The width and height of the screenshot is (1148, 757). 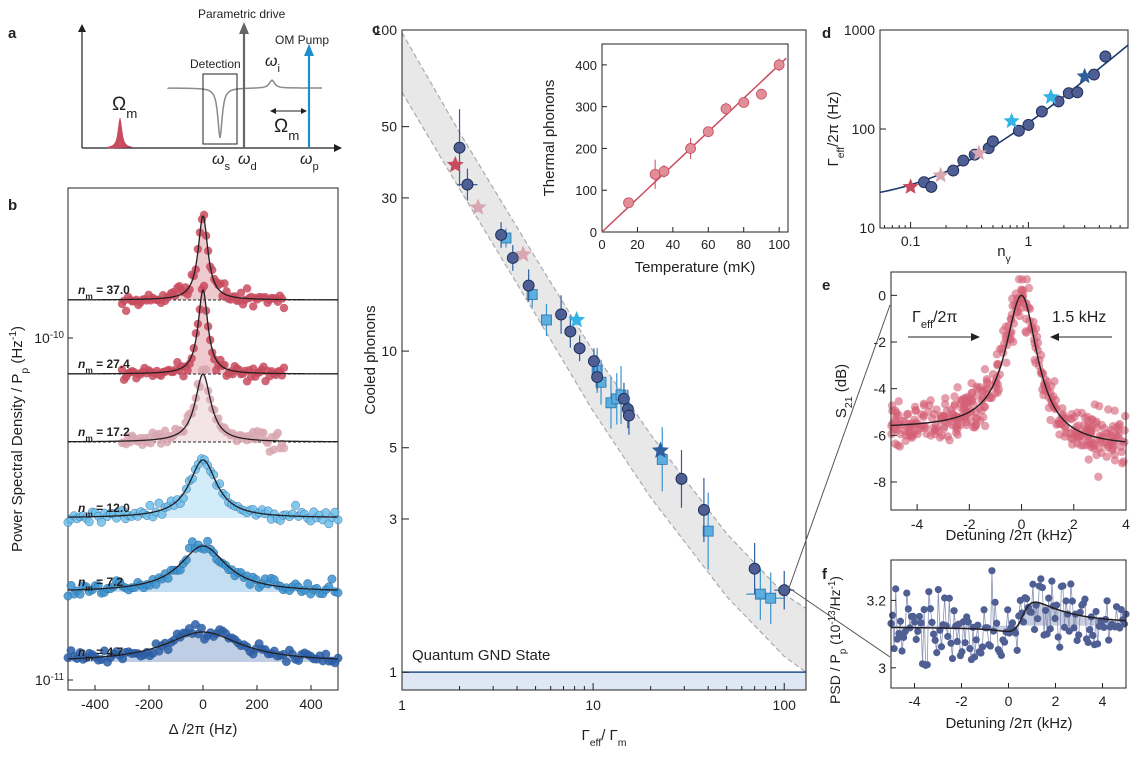 I want to click on inset-tick-label-y: 300, so click(x=586, y=107).